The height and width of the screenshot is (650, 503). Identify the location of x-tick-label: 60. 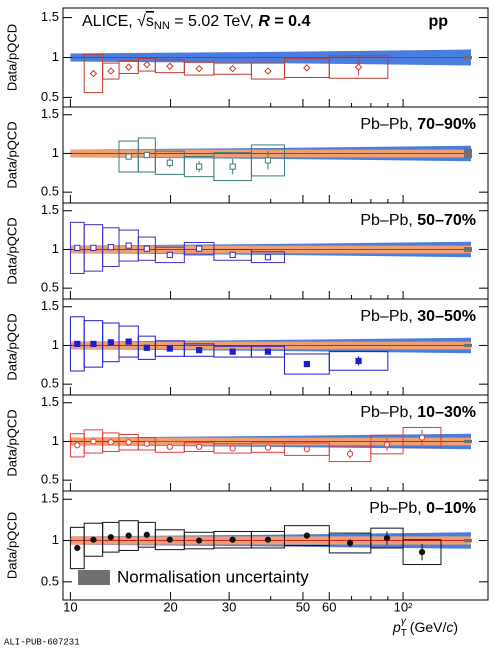
(329, 606).